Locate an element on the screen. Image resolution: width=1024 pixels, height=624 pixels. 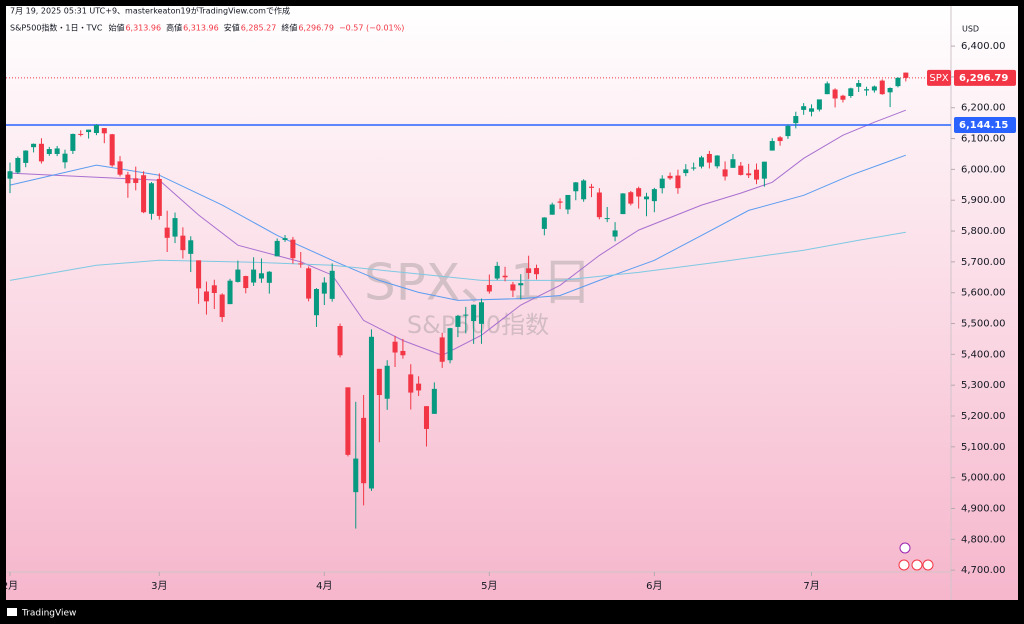
watermark: SPX、1日 S&P500指数 is located at coordinates (478, 297).